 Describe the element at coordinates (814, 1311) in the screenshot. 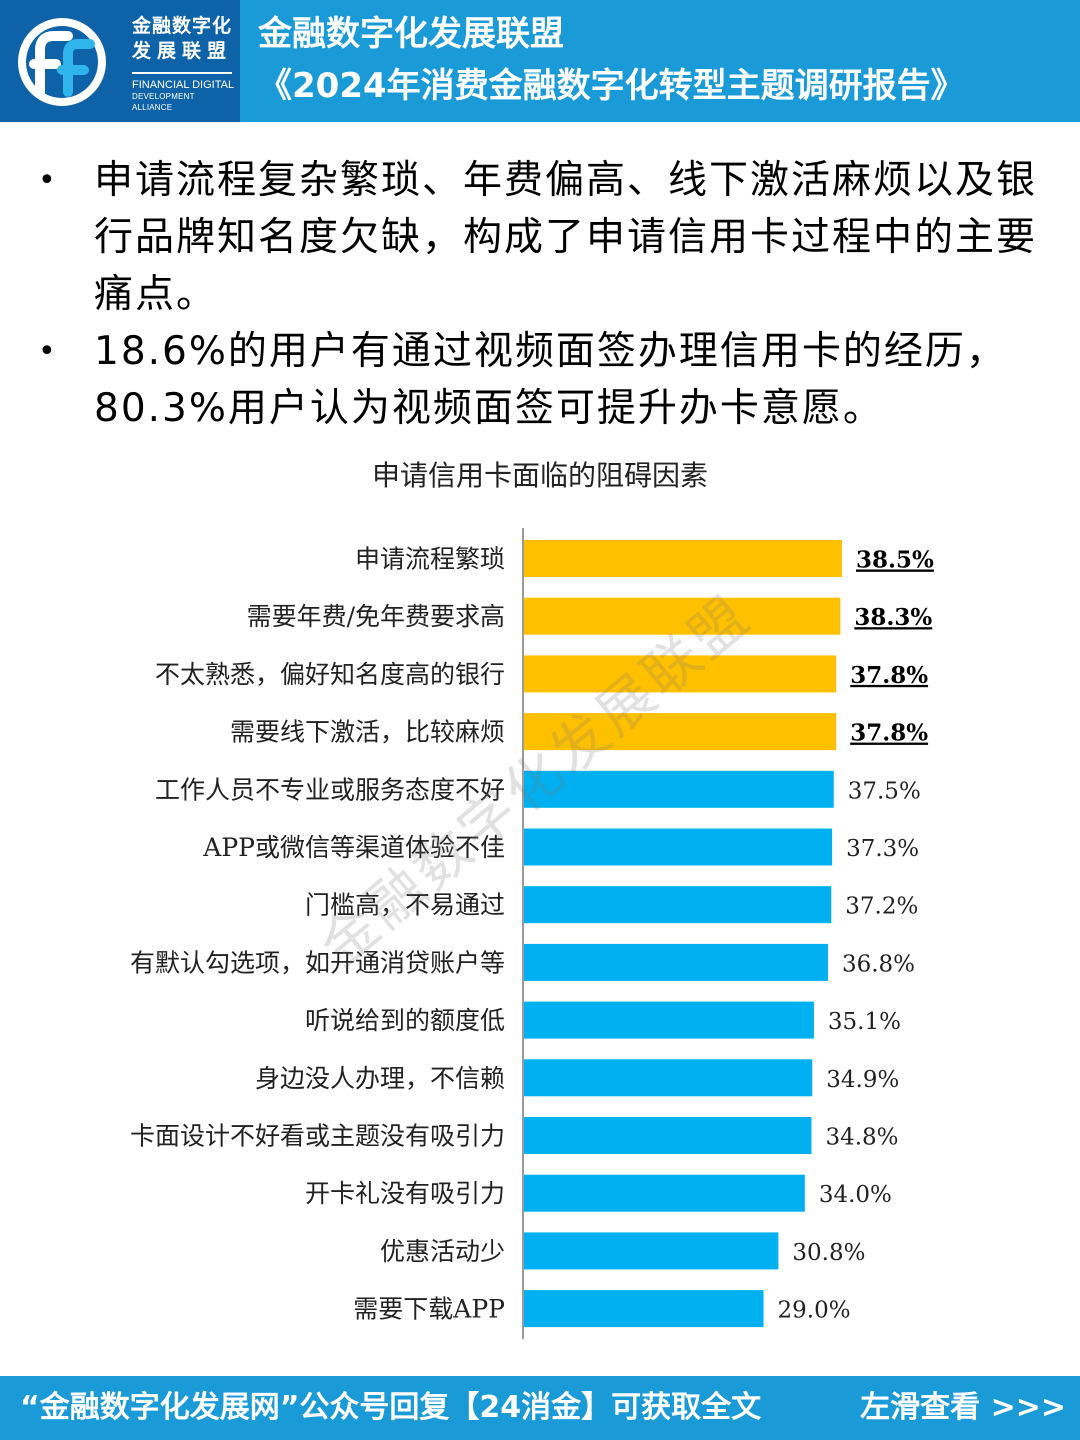

I see `value-label: 29.0%` at that location.